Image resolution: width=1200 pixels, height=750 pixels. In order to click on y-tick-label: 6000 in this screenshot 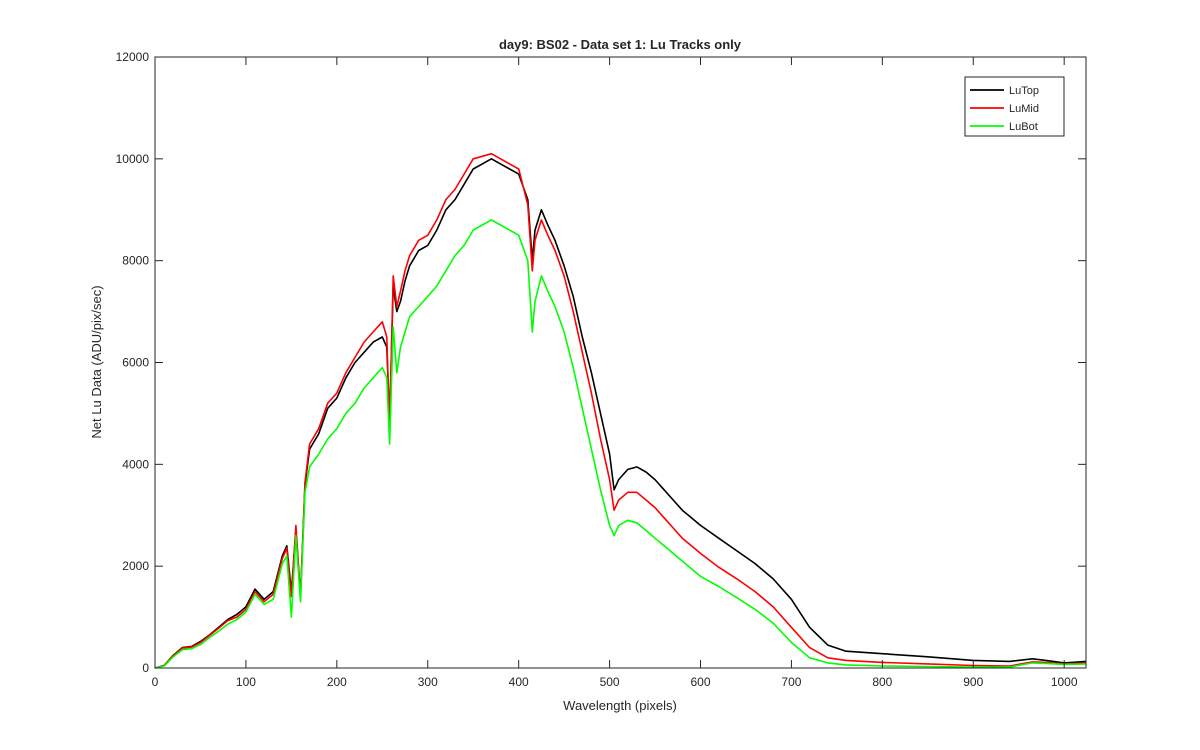, I will do `click(135, 363)`.